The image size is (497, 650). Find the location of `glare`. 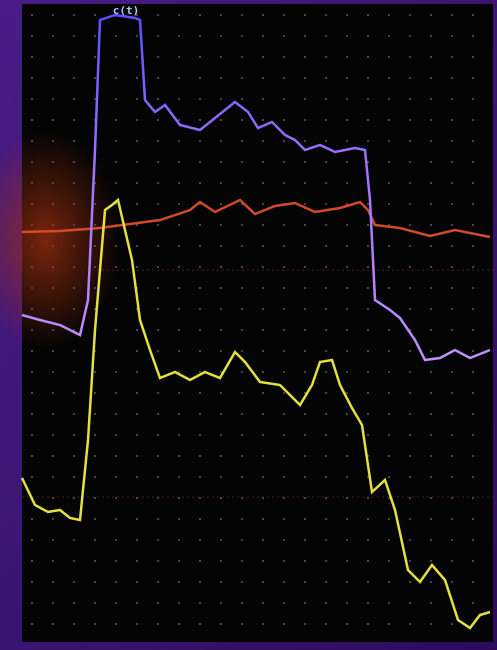

glare is located at coordinates (60, 240).